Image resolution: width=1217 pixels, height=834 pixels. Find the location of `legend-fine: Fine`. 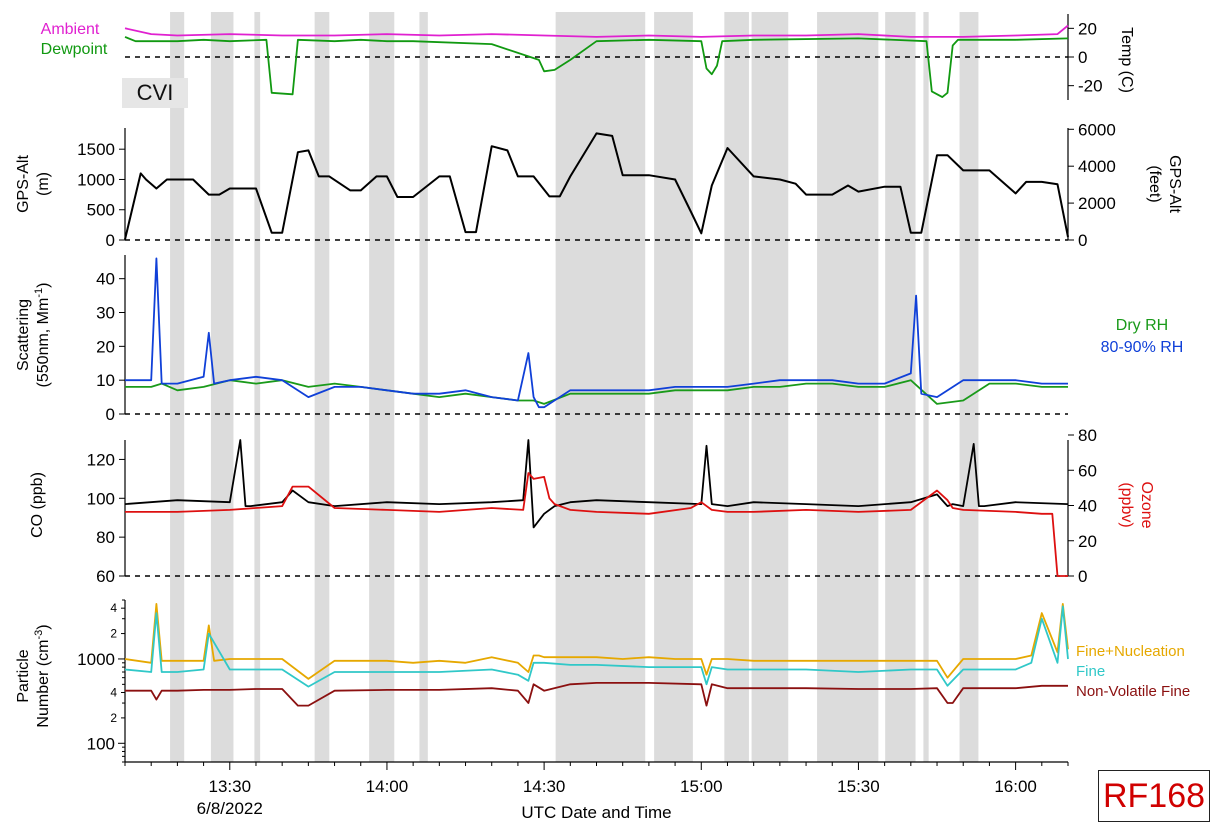

legend-fine: Fine is located at coordinates (1090, 671).